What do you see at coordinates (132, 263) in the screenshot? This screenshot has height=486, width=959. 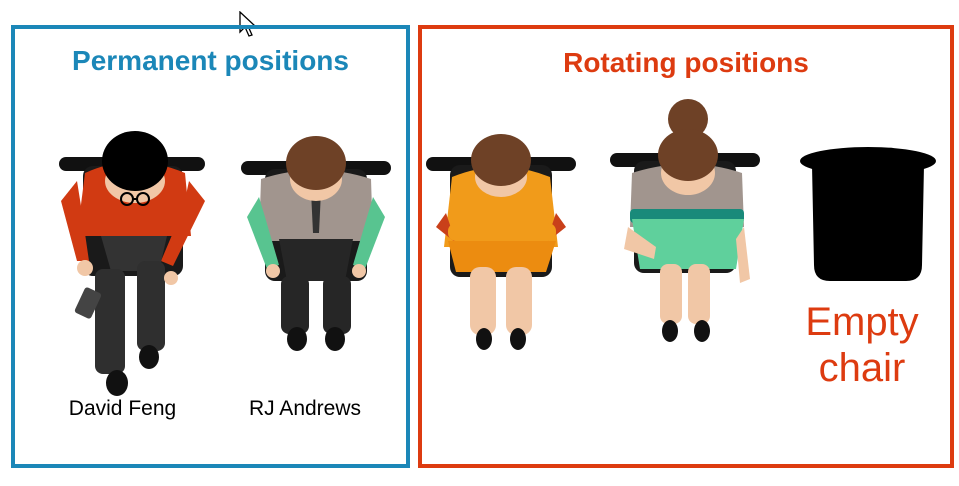 I see `seated-person-red-sweater-glasses-icon` at bounding box center [132, 263].